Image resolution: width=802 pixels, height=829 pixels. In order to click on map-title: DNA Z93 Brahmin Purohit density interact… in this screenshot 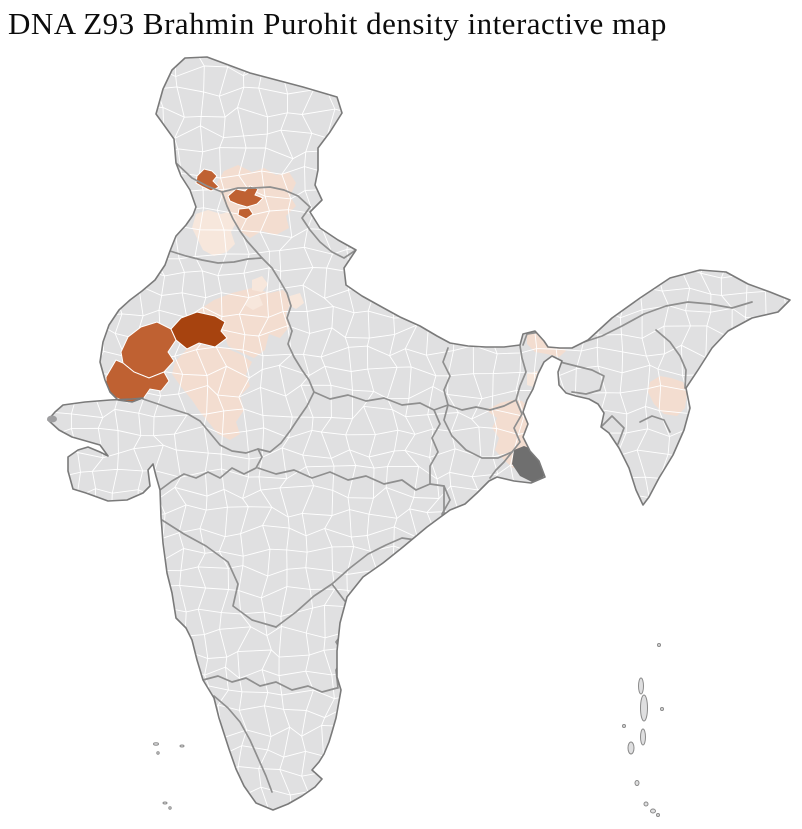, I will do `click(337, 23)`.